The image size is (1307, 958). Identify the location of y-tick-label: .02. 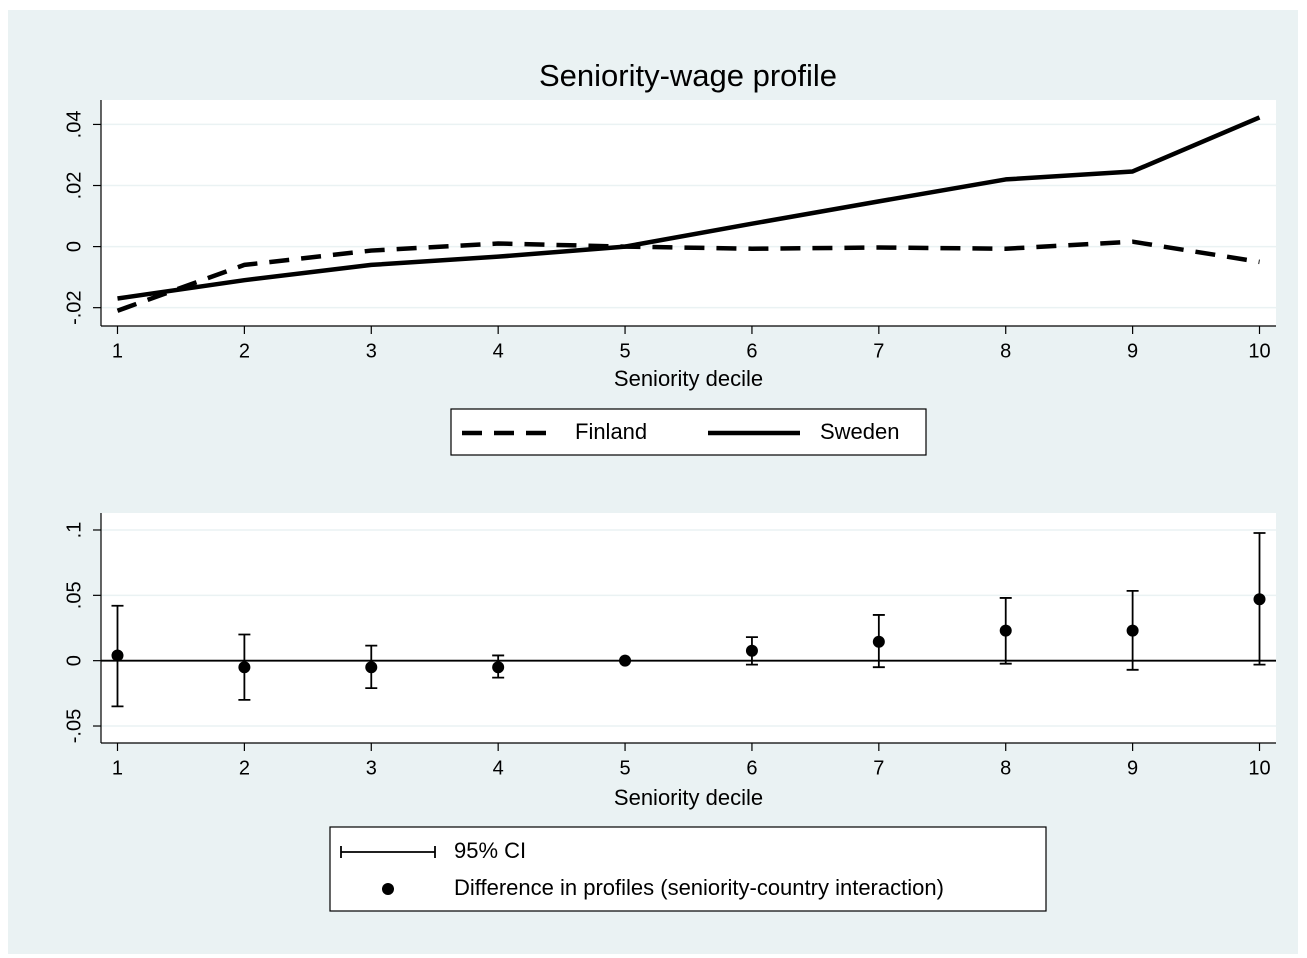
(74, 186).